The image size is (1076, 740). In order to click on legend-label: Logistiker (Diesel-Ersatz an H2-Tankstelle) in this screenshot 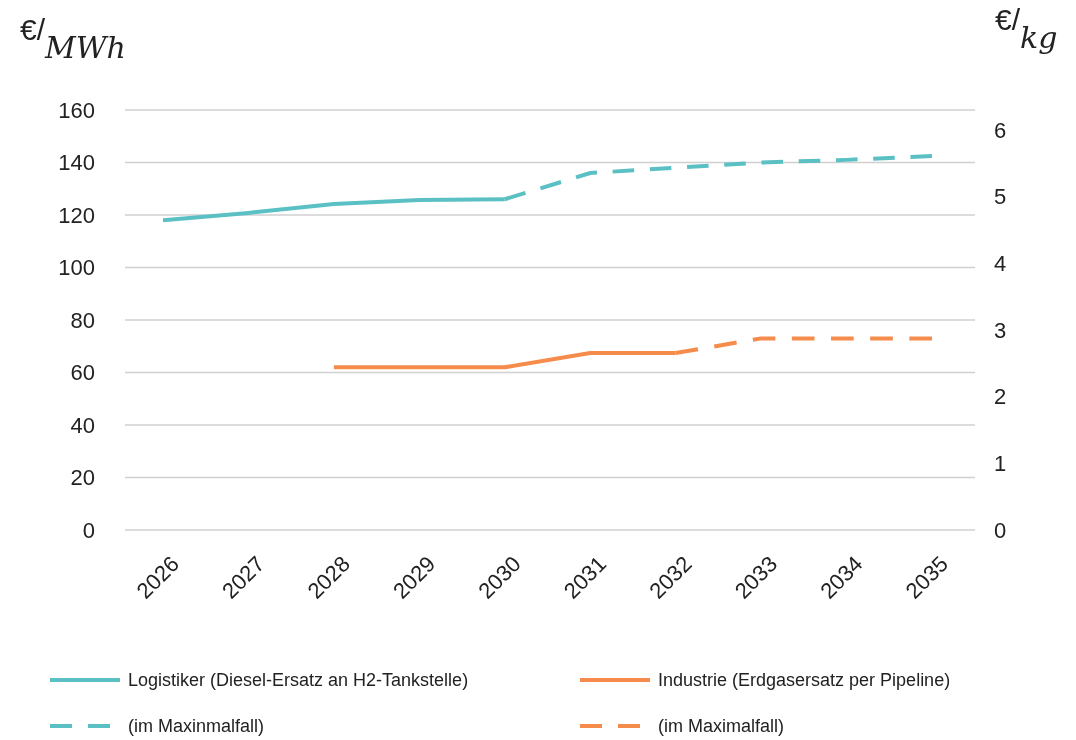, I will do `click(298, 680)`.